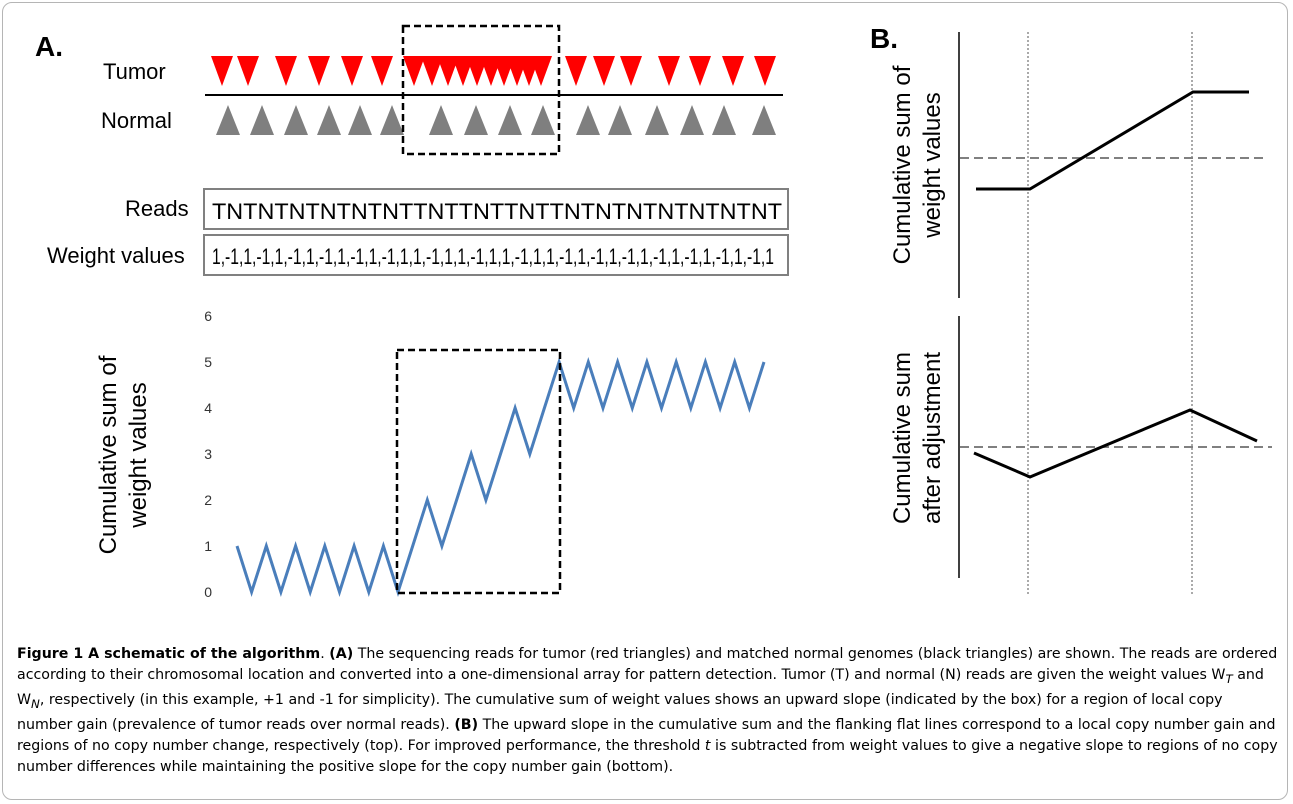 The width and height of the screenshot is (1293, 804). Describe the element at coordinates (478, 471) in the screenshot. I see `gain-region-box-chart` at that location.